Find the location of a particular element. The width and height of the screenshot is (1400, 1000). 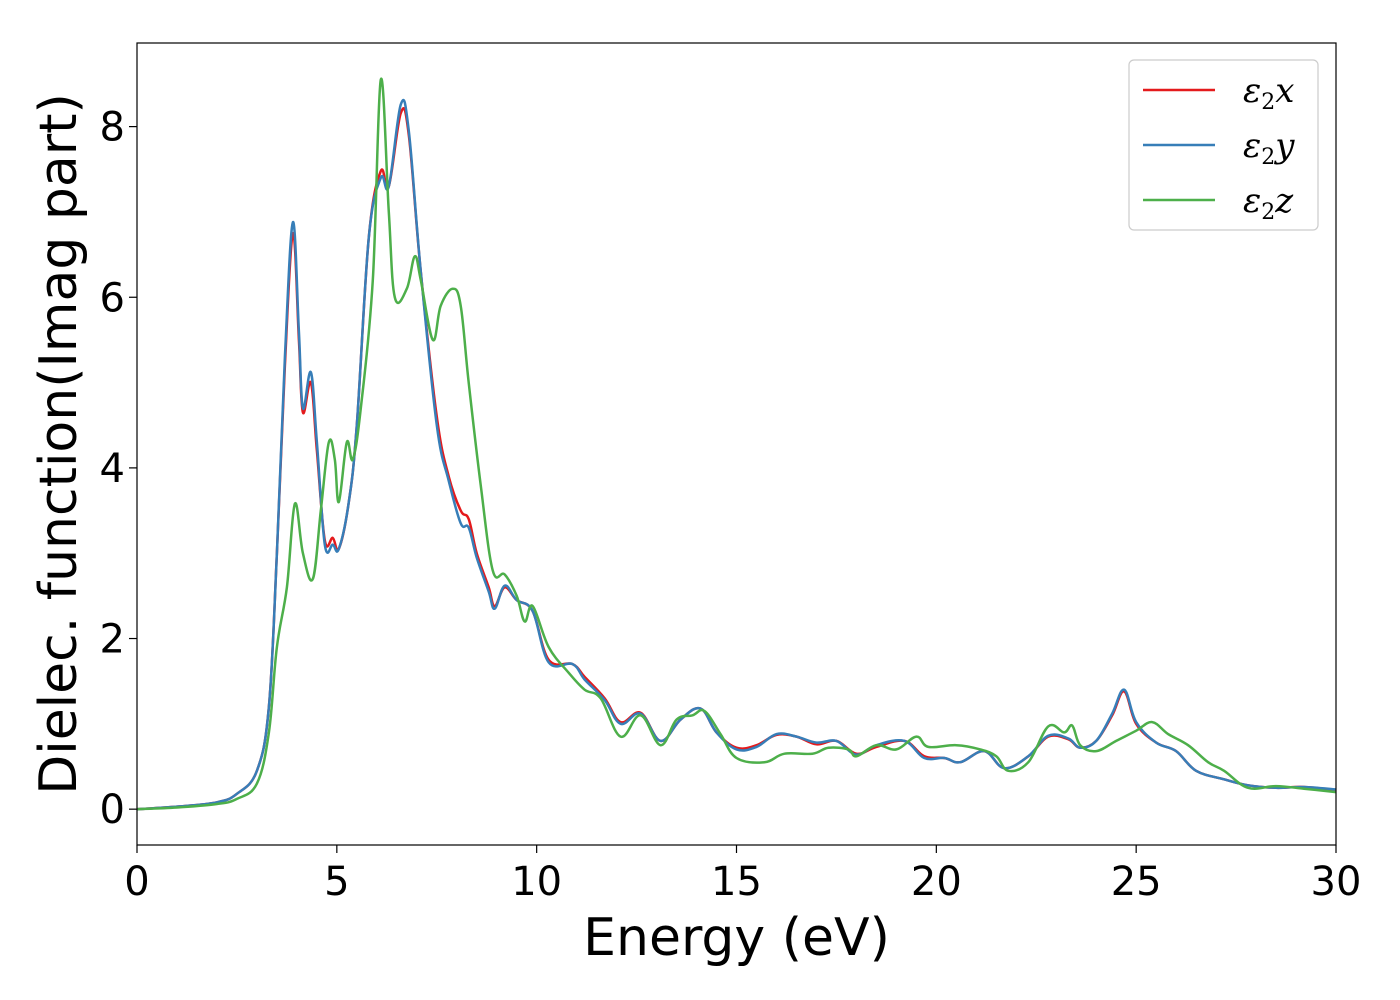

x-axis-label: Energy (eV) is located at coordinates (736, 938).